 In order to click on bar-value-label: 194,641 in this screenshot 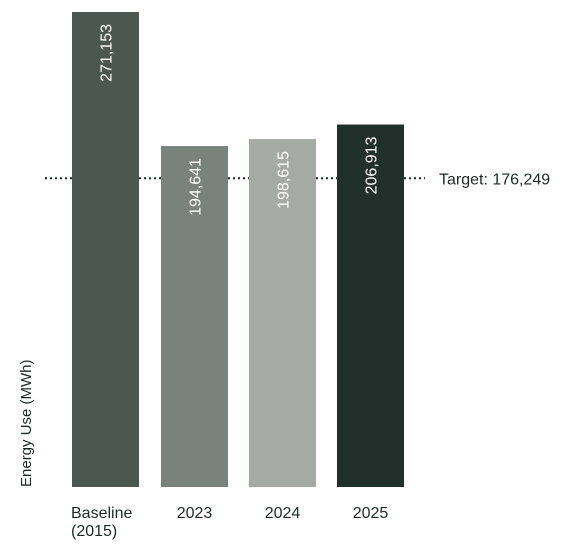, I will do `click(196, 187)`.